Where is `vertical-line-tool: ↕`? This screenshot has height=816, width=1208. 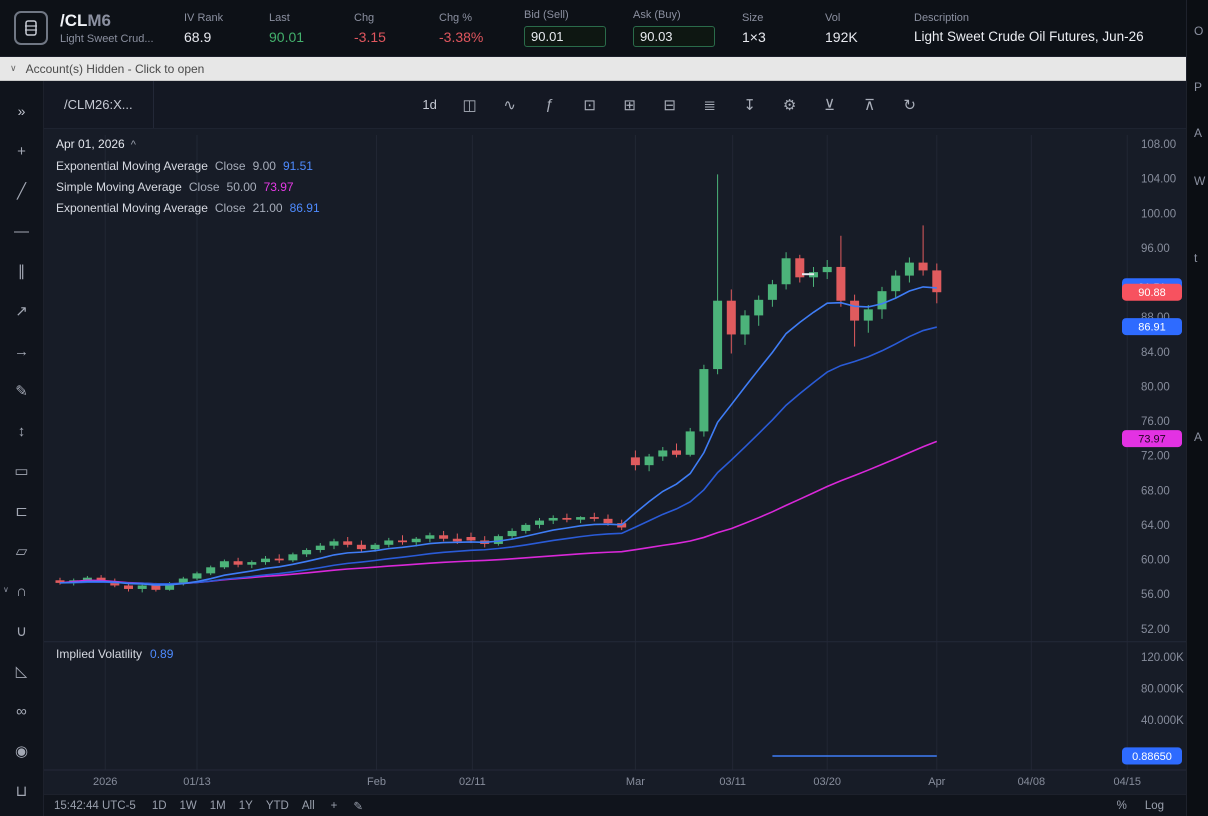 vertical-line-tool: ↕ is located at coordinates (21, 431).